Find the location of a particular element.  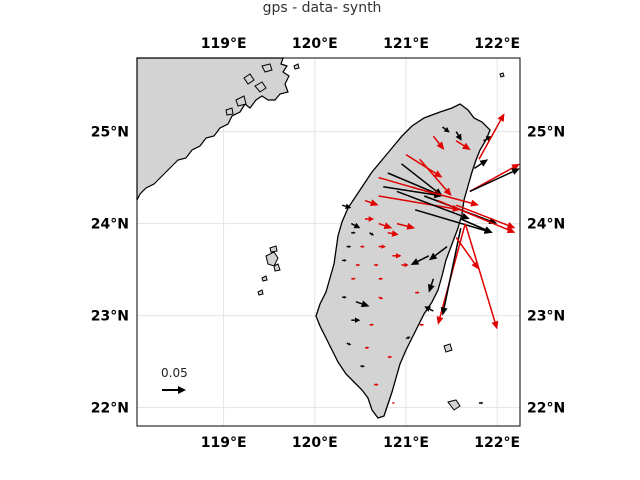

pengjia-islet is located at coordinates (502, 75).